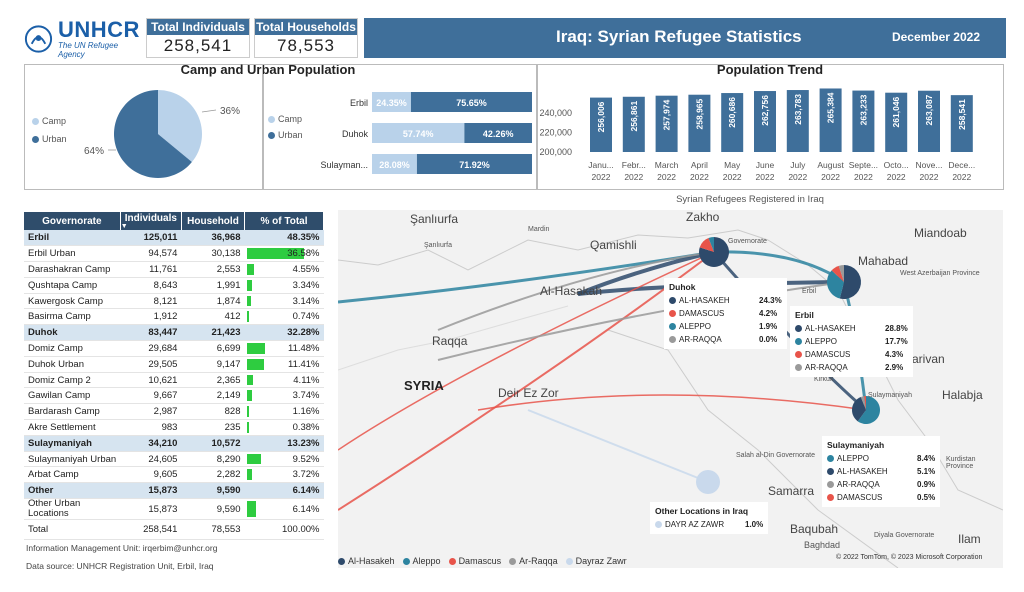  Describe the element at coordinates (72, 509) in the screenshot. I see `table-cell-name: Other Urban Locations` at that location.